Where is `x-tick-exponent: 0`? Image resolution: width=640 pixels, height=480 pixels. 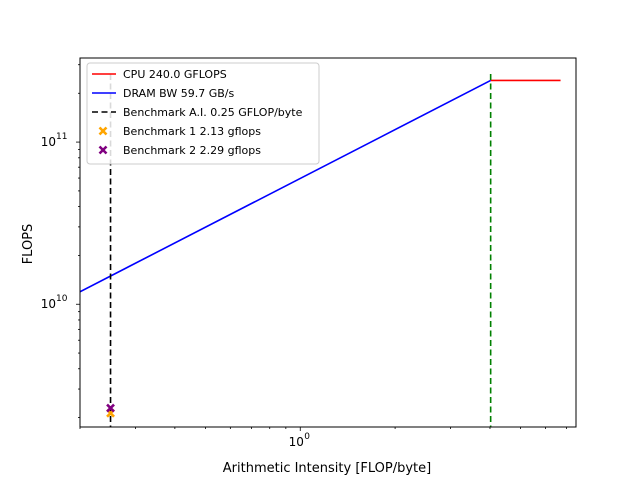 x-tick-exponent: 0 is located at coordinates (307, 437).